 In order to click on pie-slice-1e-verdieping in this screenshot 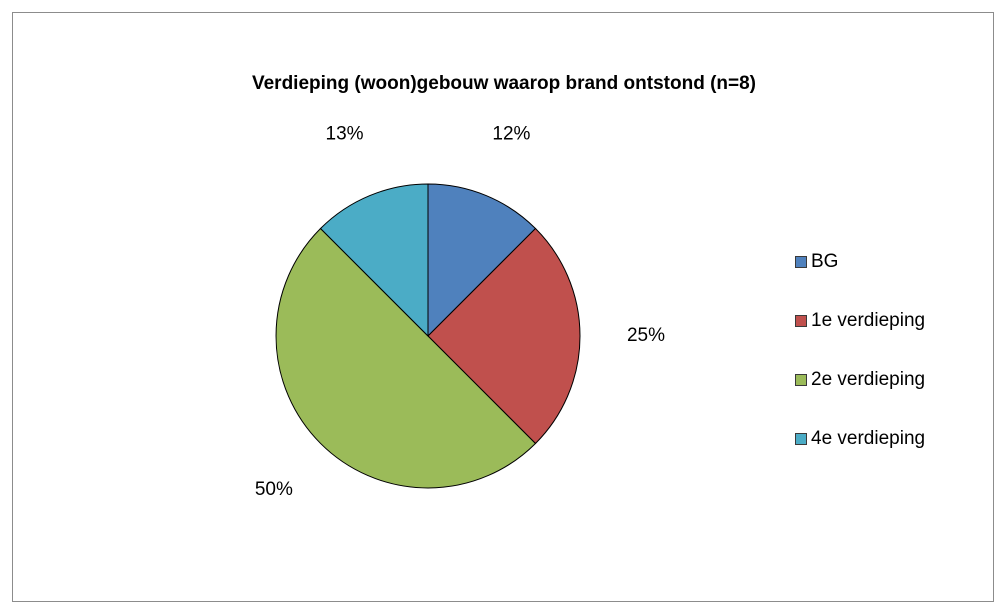, I will do `click(504, 336)`.